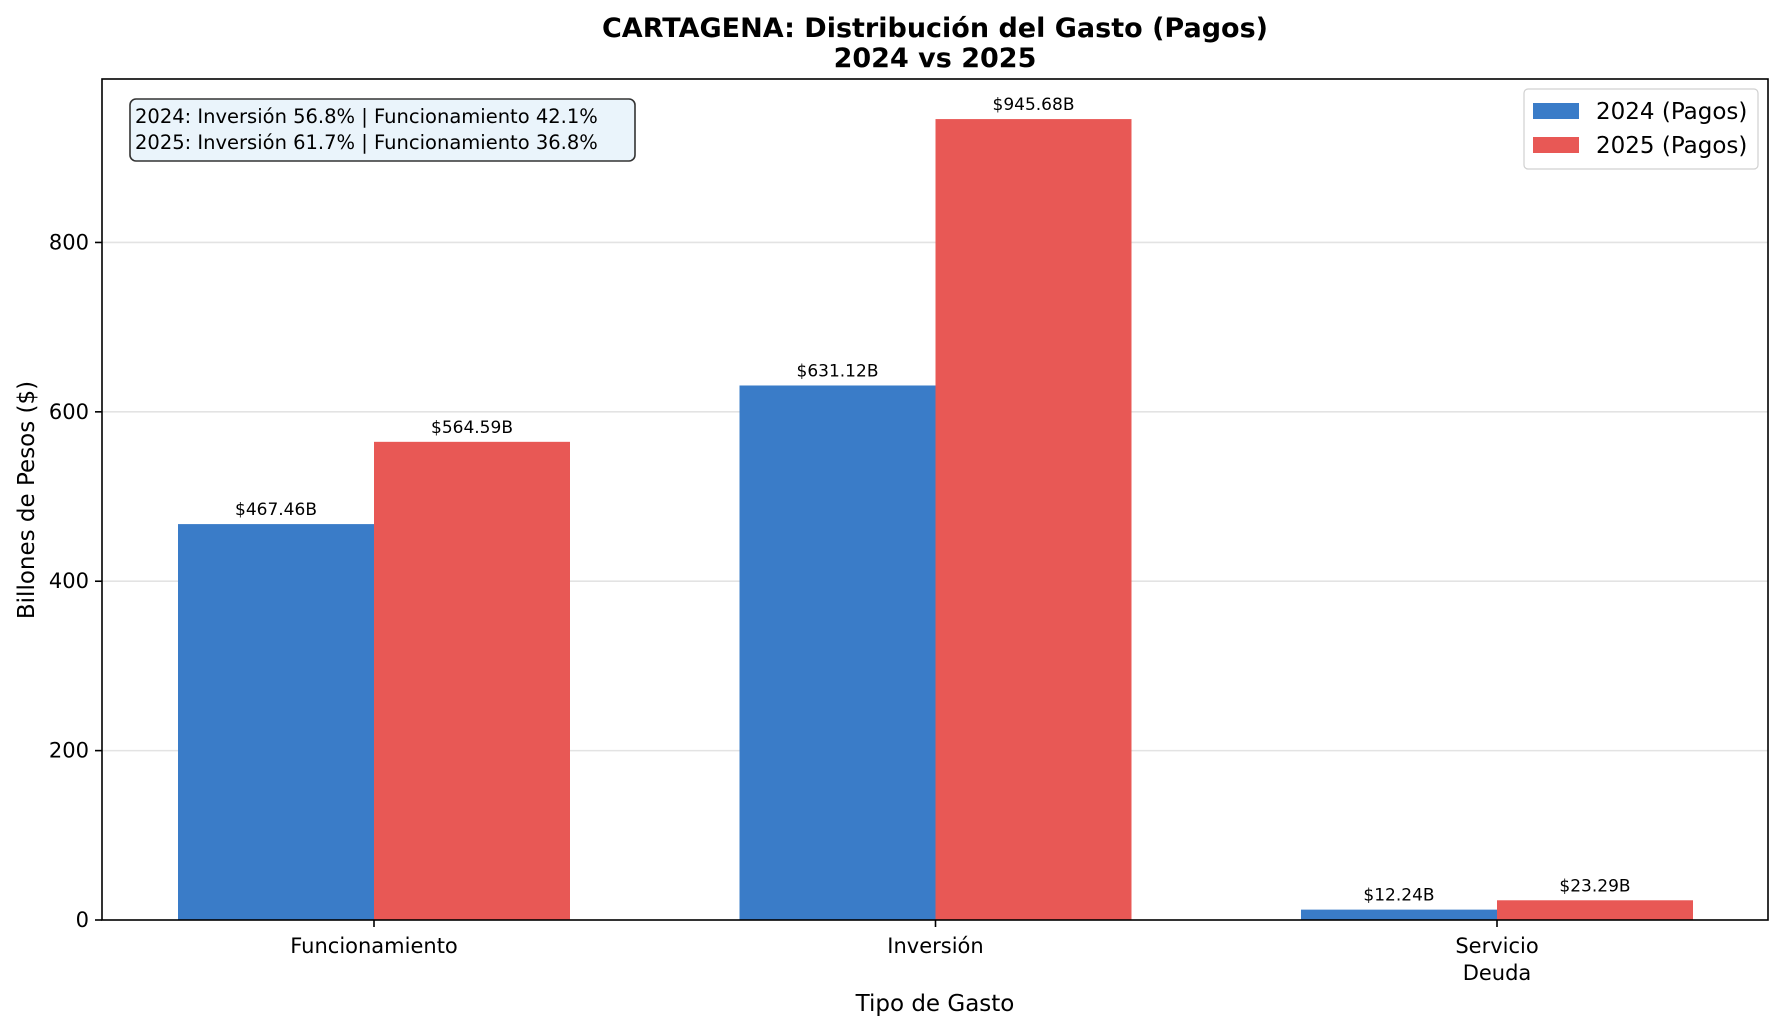 The image size is (1782, 1032). What do you see at coordinates (1671, 112) in the screenshot?
I see `legend-label-2024: 2024 (Pagos)` at bounding box center [1671, 112].